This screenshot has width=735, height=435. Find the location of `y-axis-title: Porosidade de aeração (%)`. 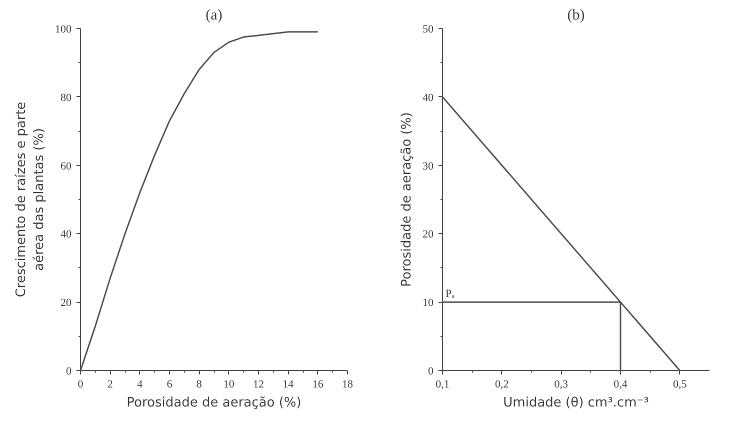

y-axis-title: Porosidade de aeração (%) is located at coordinates (407, 199).